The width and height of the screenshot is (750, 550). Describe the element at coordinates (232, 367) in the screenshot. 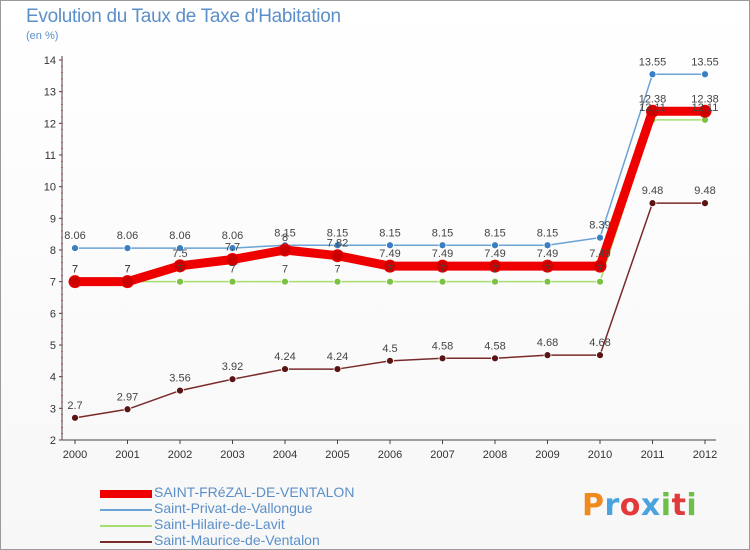

I see `data-label-3: 3.92` at that location.